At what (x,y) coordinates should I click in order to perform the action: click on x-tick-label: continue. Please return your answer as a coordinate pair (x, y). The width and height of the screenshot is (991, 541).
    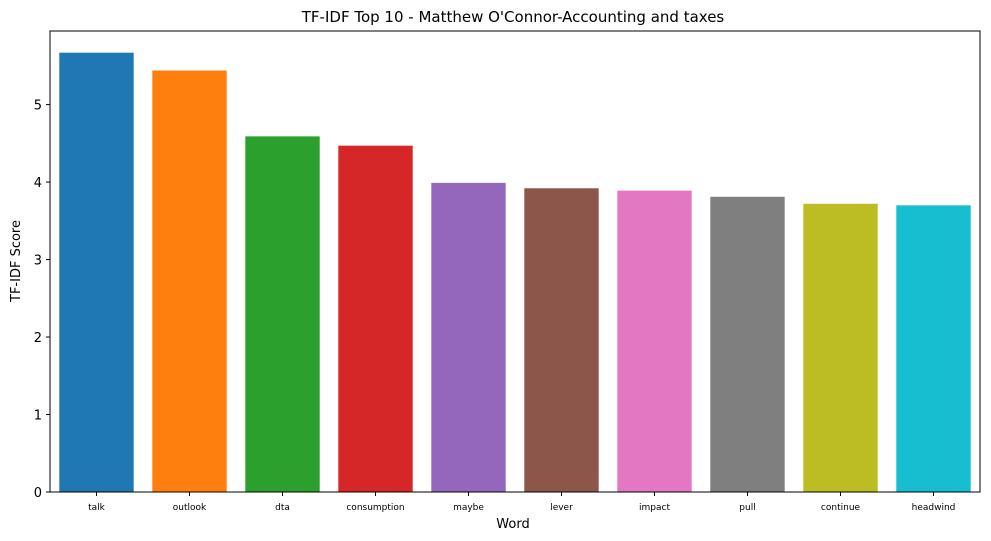
    Looking at the image, I should click on (841, 508).